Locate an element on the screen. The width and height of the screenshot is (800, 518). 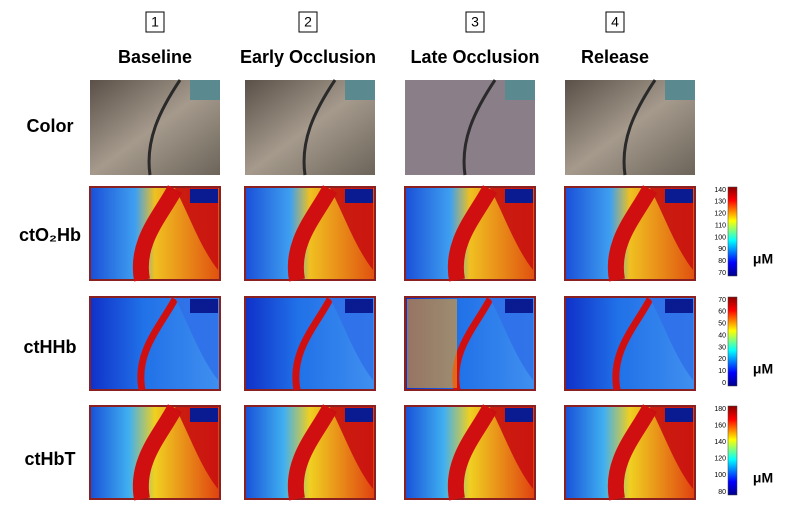
colorbar-tick-label: 180 is located at coordinates (720, 409).